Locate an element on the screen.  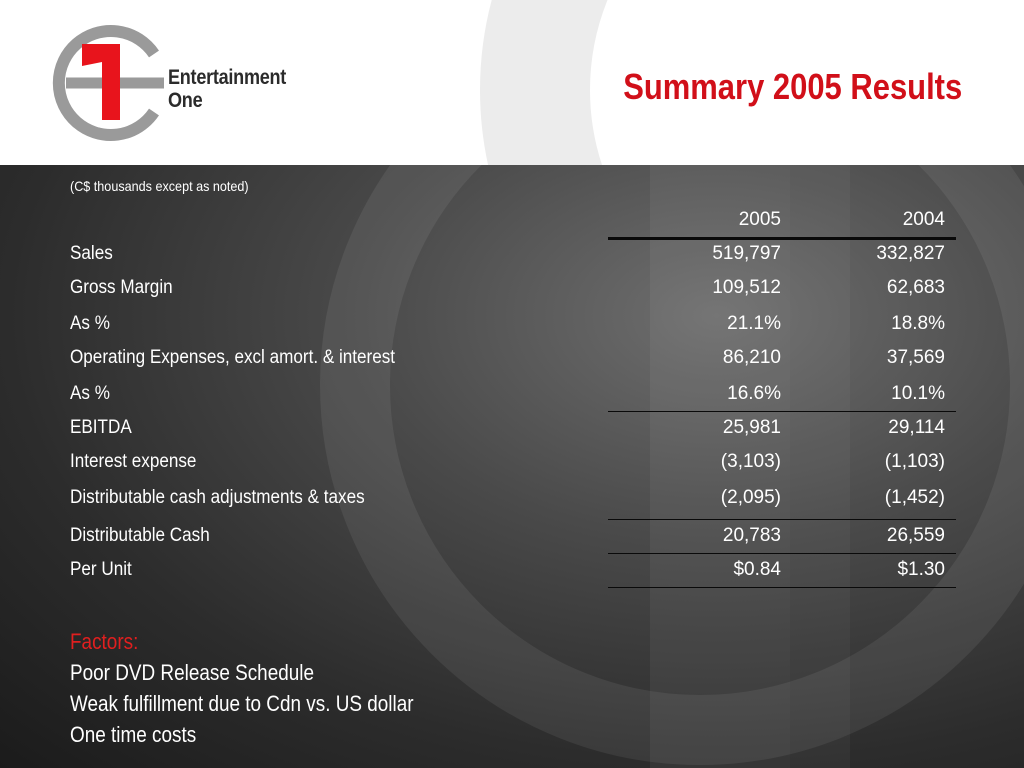
entertainment-one-logo is located at coordinates (176, 83).